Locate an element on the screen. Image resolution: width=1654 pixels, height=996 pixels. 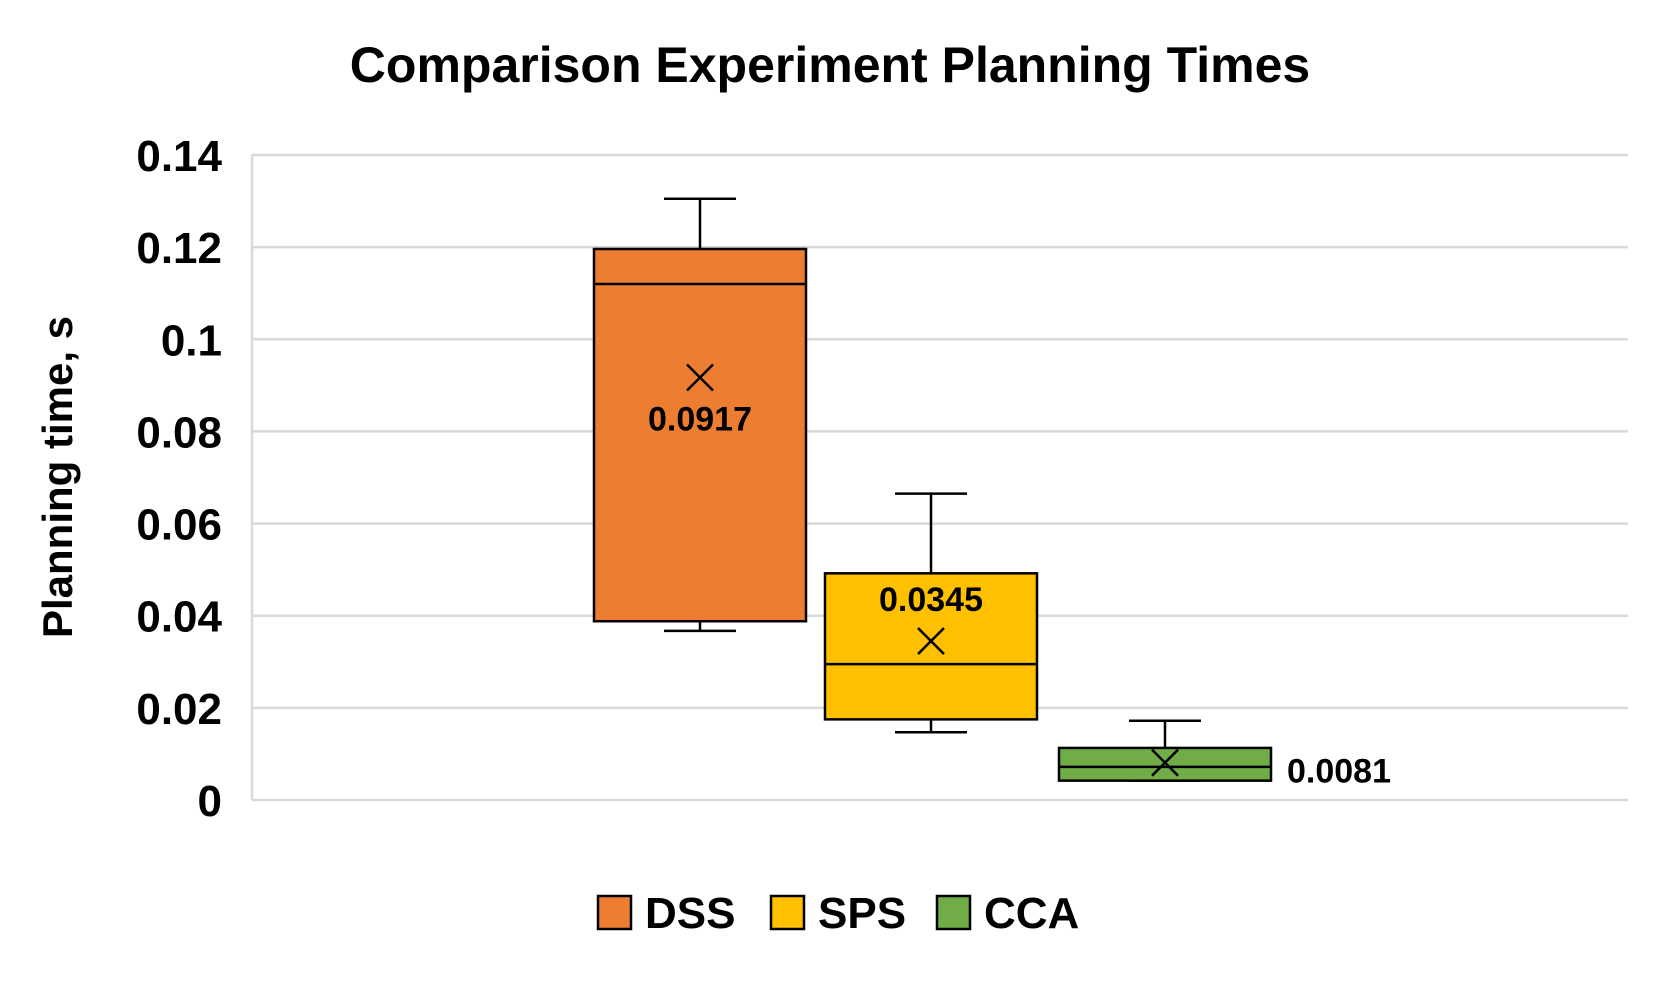
legend-item-sps: SPS is located at coordinates (837, 913).